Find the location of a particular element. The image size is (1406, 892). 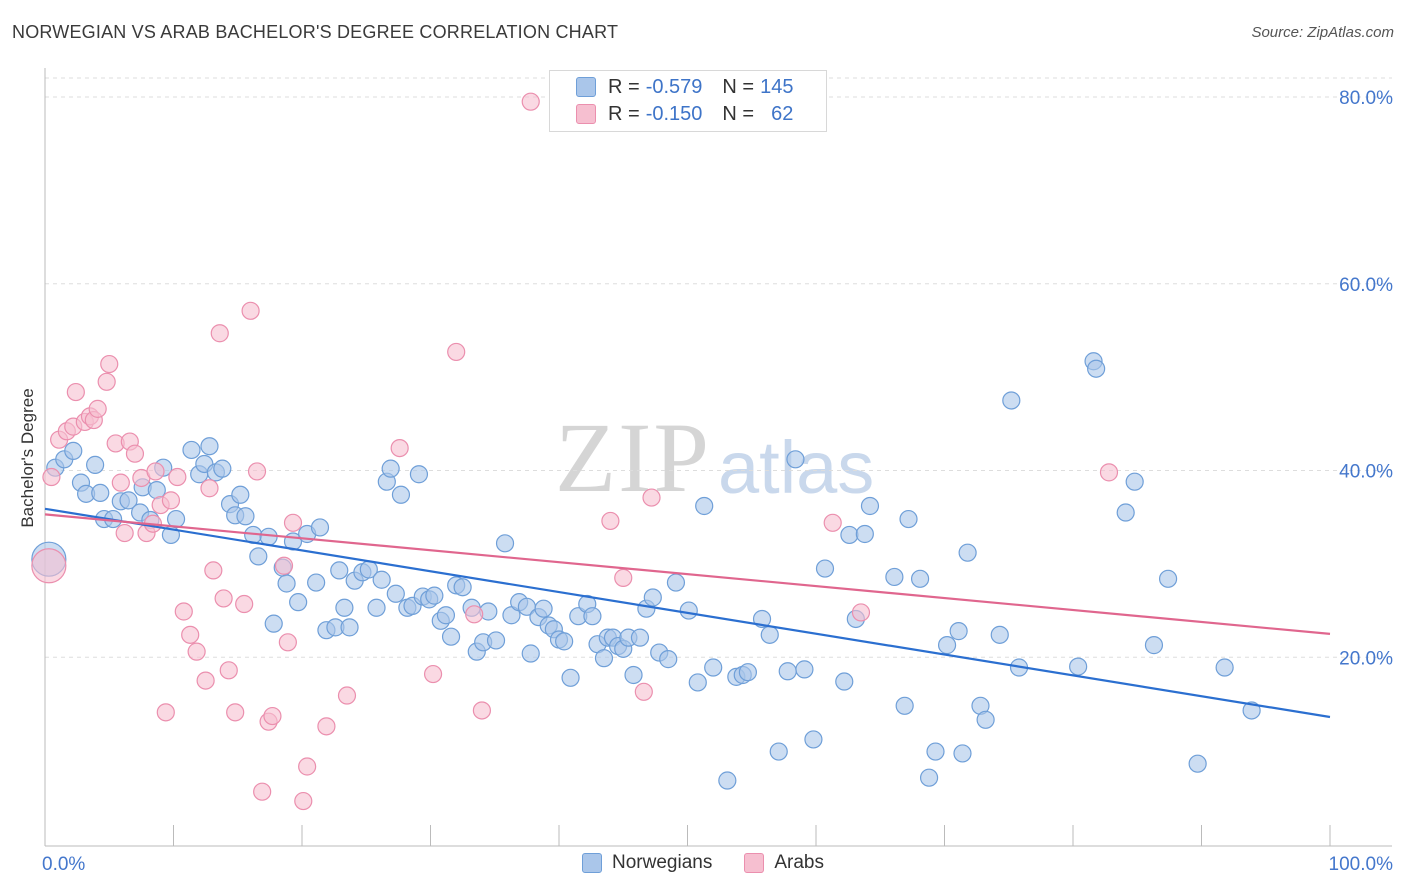

n-label: N = is located at coordinates (738, 113).